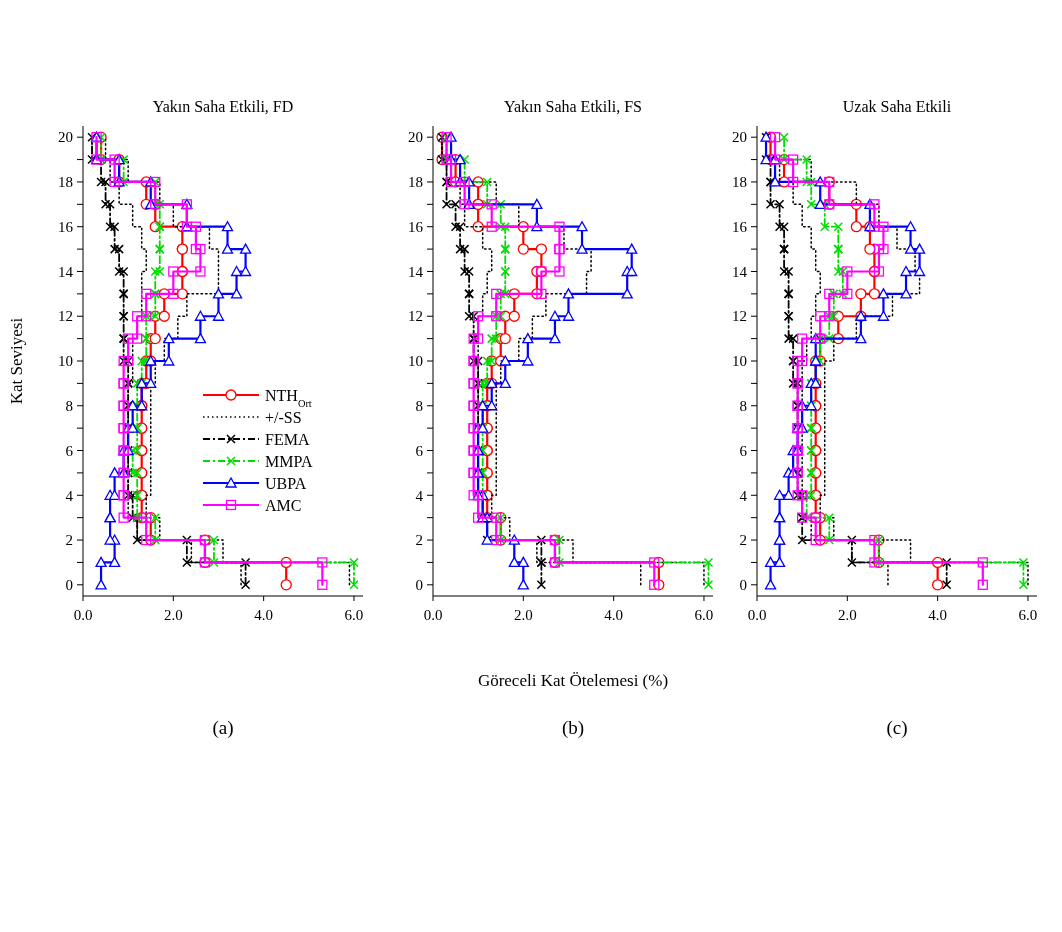 This screenshot has height=932, width=1062. I want to click on legend-label: UBPA, so click(286, 483).